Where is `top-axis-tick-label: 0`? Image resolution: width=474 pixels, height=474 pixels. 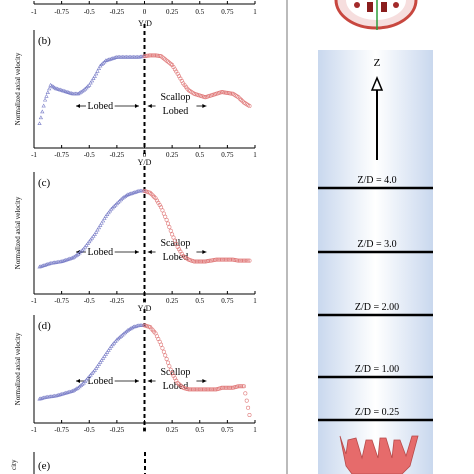 top-axis-tick-label: 0 is located at coordinates (145, 12).